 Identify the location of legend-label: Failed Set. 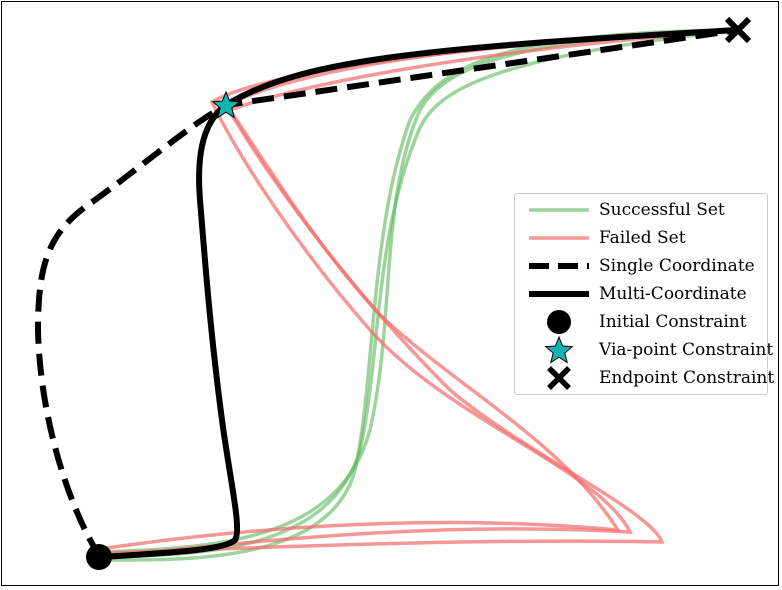
(642, 238).